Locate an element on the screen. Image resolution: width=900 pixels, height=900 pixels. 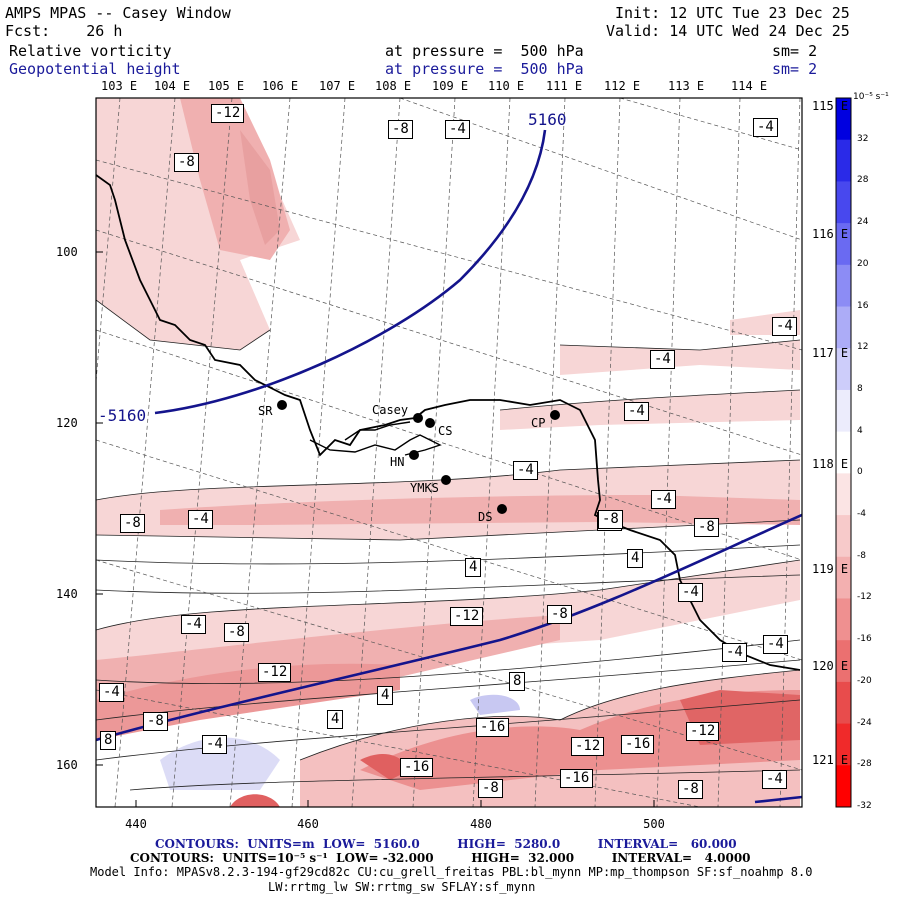
colorbar-tick-label: -8 is located at coordinates (861, 555).